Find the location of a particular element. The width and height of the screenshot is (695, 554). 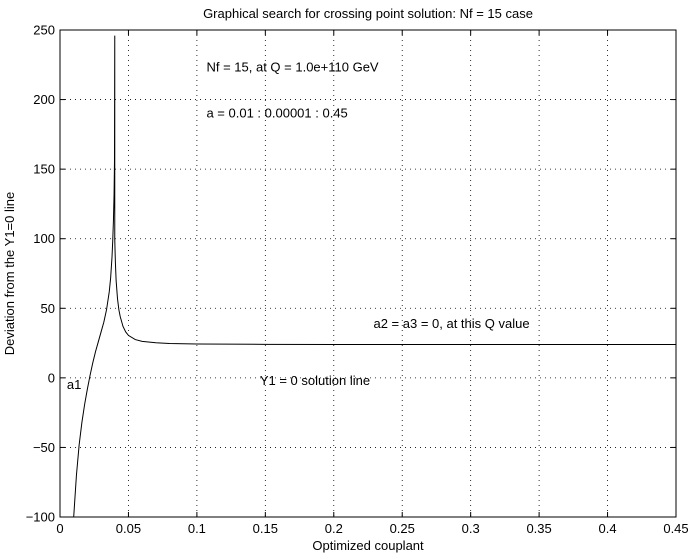

x-tick-label: 0.25 is located at coordinates (402, 528).